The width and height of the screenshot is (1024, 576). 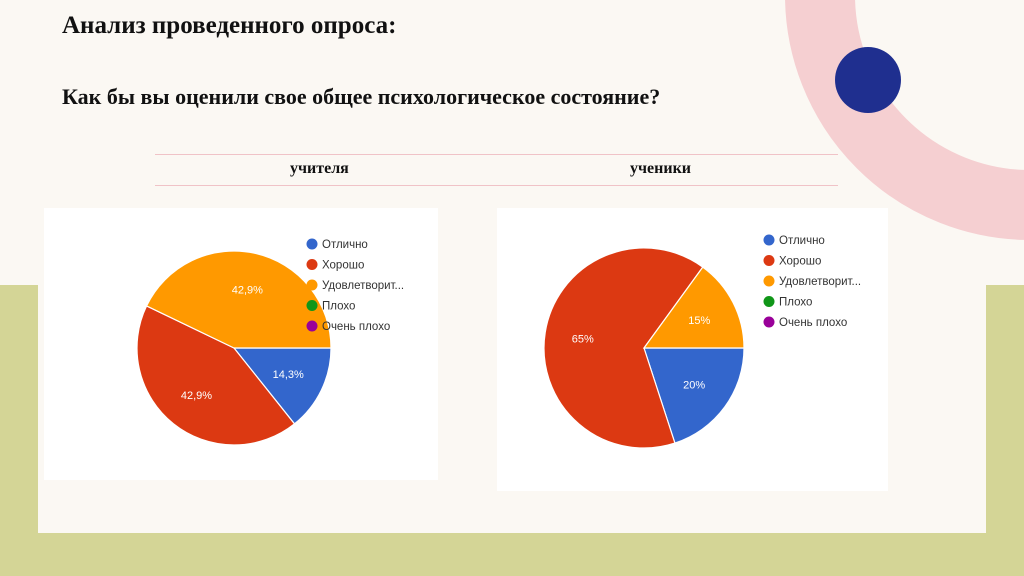 I want to click on slide-title: Анализ проведенного опроса:, so click(x=229, y=25).